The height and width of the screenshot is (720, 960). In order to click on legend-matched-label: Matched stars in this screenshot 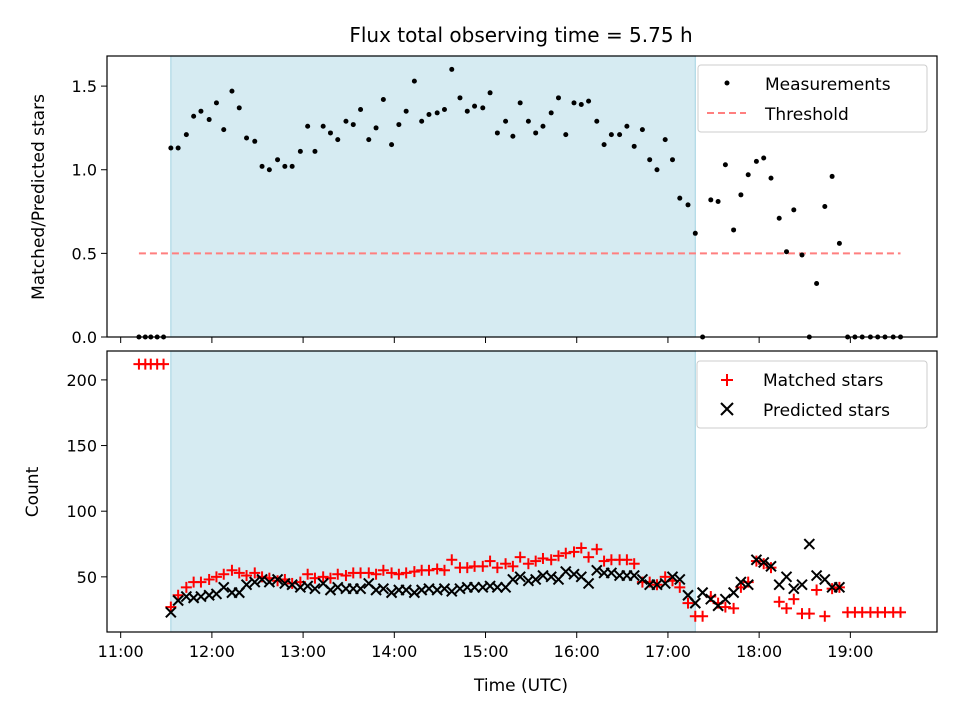, I will do `click(823, 381)`.